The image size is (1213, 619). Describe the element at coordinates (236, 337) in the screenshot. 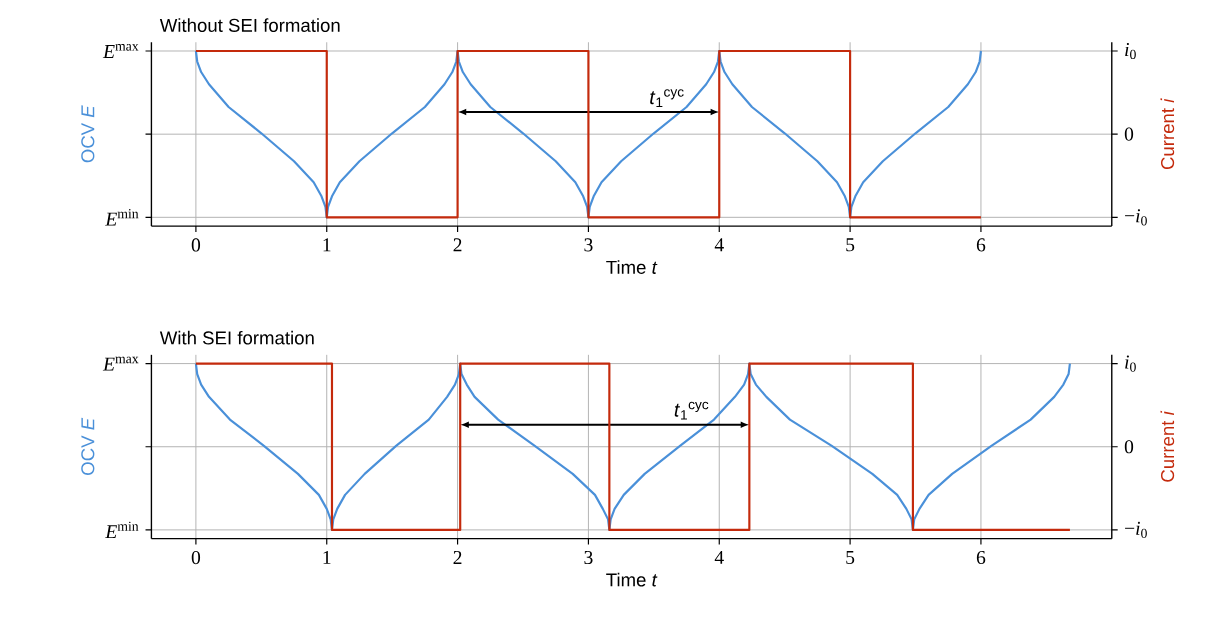

I see `chart-title: With SEI formation` at that location.